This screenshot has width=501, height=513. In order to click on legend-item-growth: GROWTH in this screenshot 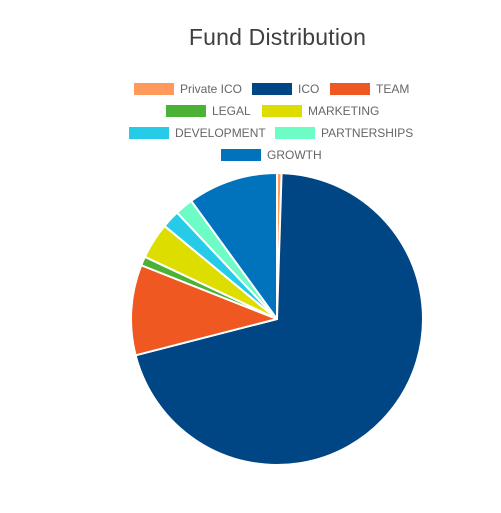, I will do `click(271, 155)`.